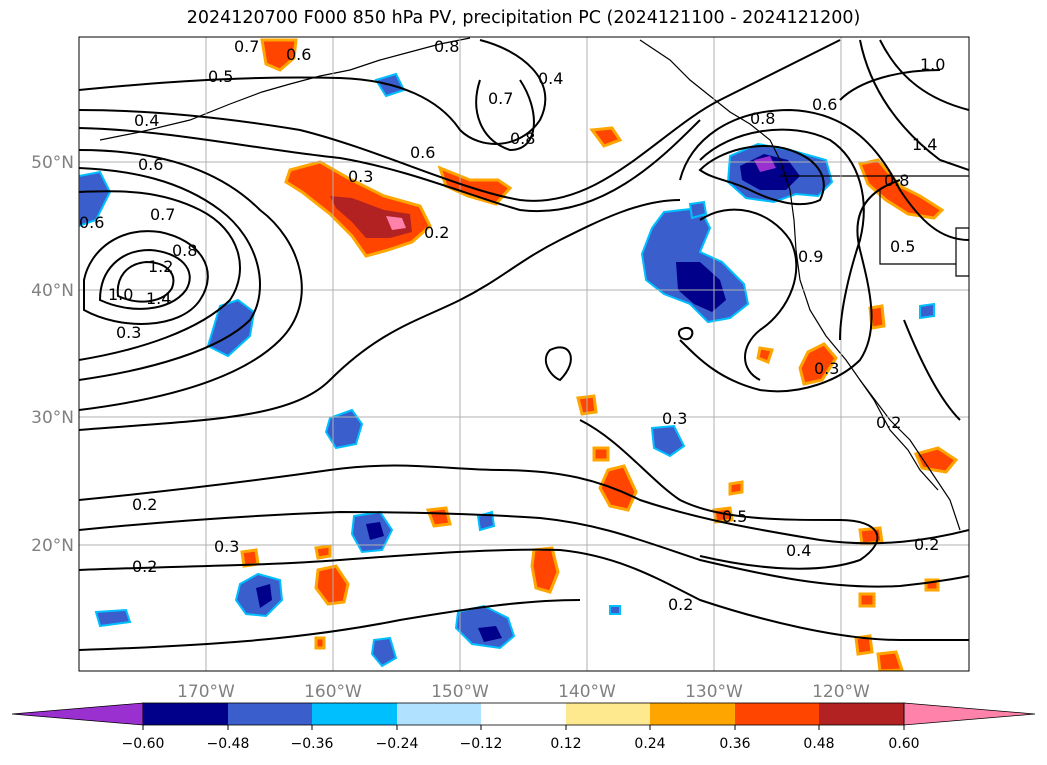 This screenshot has height=765, width=1047. What do you see at coordinates (146, 120) in the screenshot?
I see `contour-label: 0.4` at bounding box center [146, 120].